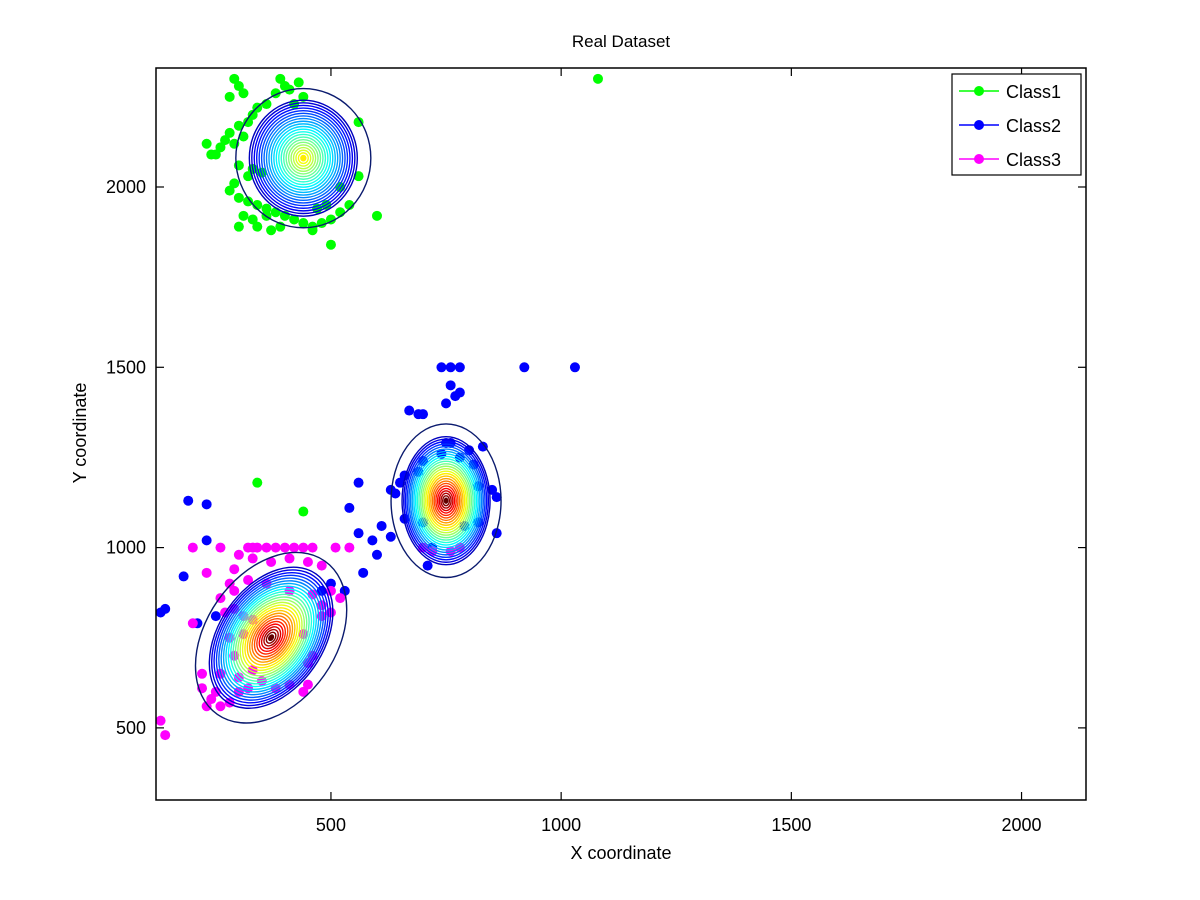 The height and width of the screenshot is (900, 1200). Describe the element at coordinates (131, 728) in the screenshot. I see `y-tick-label-500: 500` at that location.